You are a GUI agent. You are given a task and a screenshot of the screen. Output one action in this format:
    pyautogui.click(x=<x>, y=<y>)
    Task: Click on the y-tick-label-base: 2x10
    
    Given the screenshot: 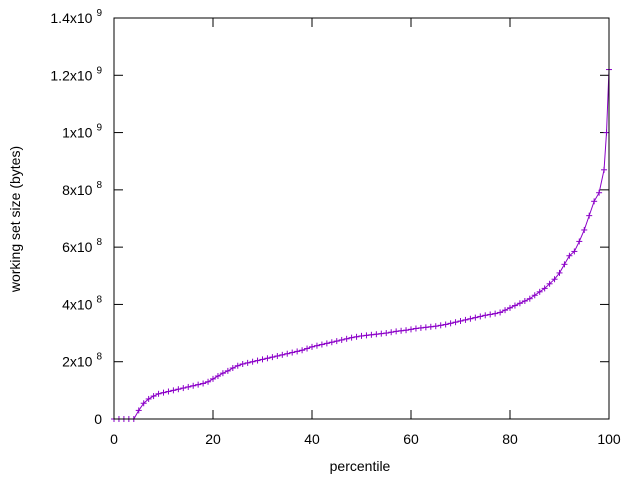 What is the action you would take?
    pyautogui.click(x=77, y=362)
    